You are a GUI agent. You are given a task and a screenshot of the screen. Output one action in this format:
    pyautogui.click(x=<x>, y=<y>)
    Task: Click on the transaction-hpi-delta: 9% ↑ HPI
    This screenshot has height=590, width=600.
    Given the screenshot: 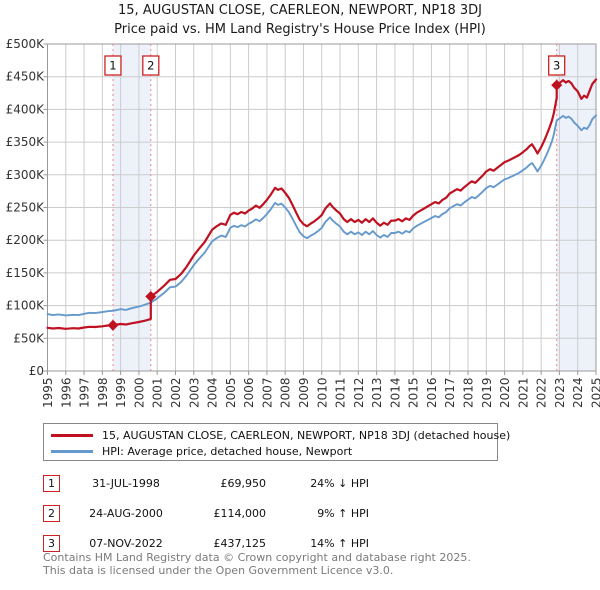 What is the action you would take?
    pyautogui.click(x=343, y=513)
    